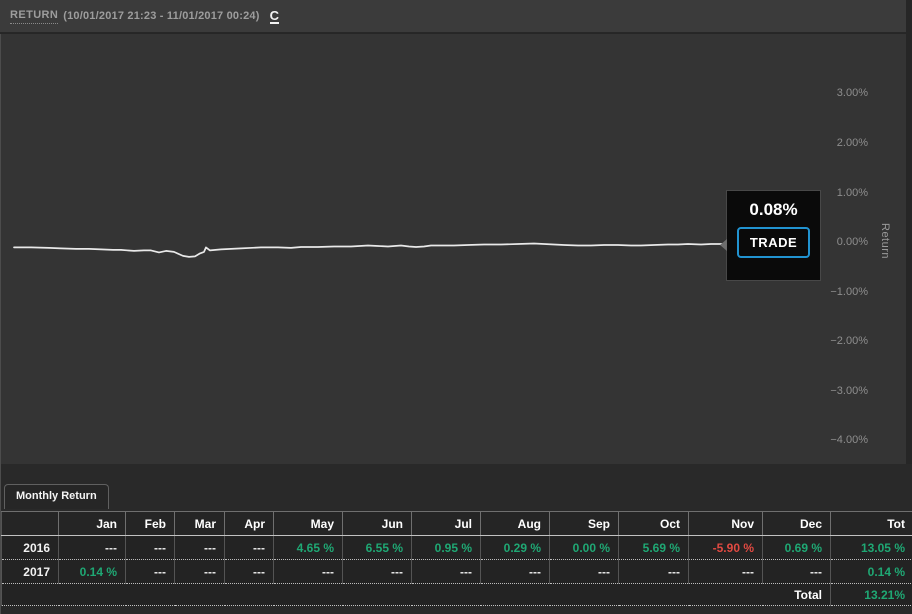 The image size is (912, 614). I want to click on return-cell: 0.69 %, so click(796, 547).